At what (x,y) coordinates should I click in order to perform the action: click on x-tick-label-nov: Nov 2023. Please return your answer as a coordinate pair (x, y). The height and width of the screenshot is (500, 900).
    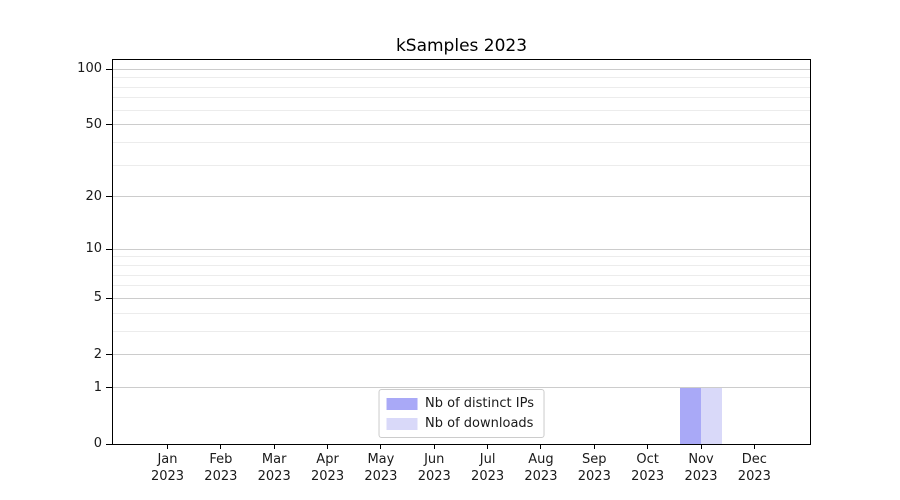
    Looking at the image, I should click on (701, 468).